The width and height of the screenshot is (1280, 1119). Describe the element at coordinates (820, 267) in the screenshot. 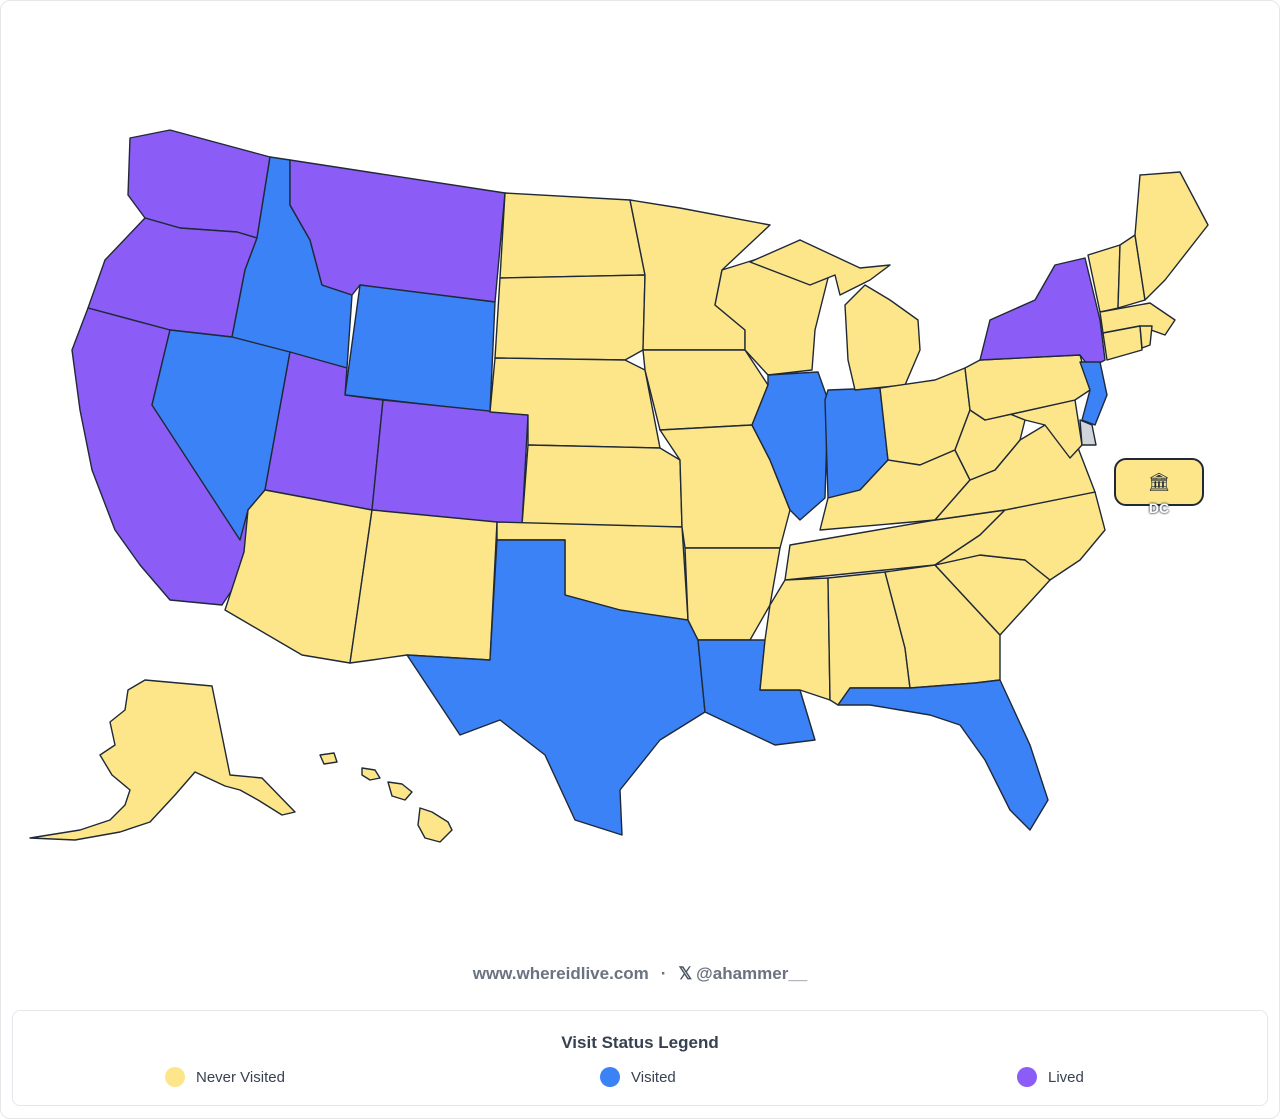

I see `state-mi` at that location.